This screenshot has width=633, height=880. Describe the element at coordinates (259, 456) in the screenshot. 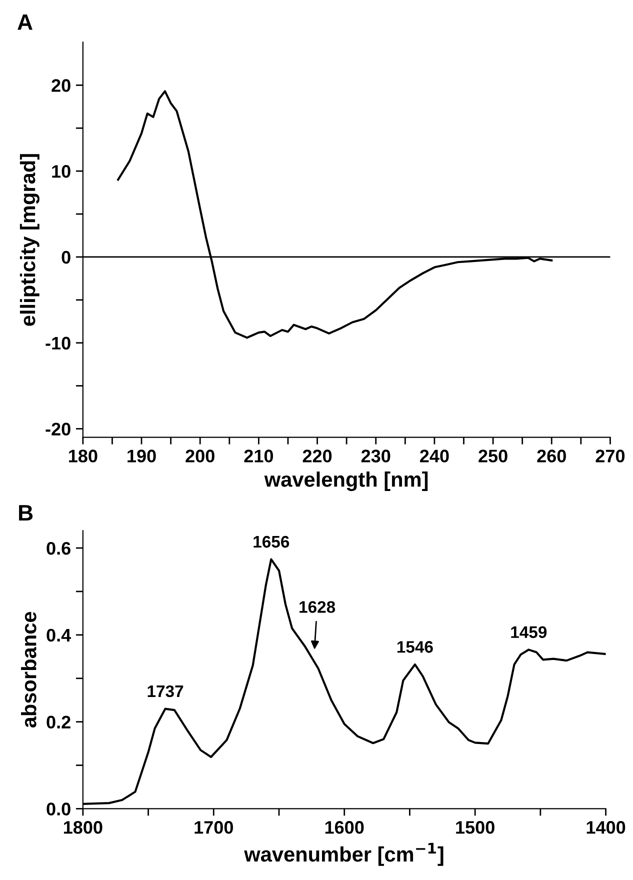

I see `x-tick-label: 210` at that location.